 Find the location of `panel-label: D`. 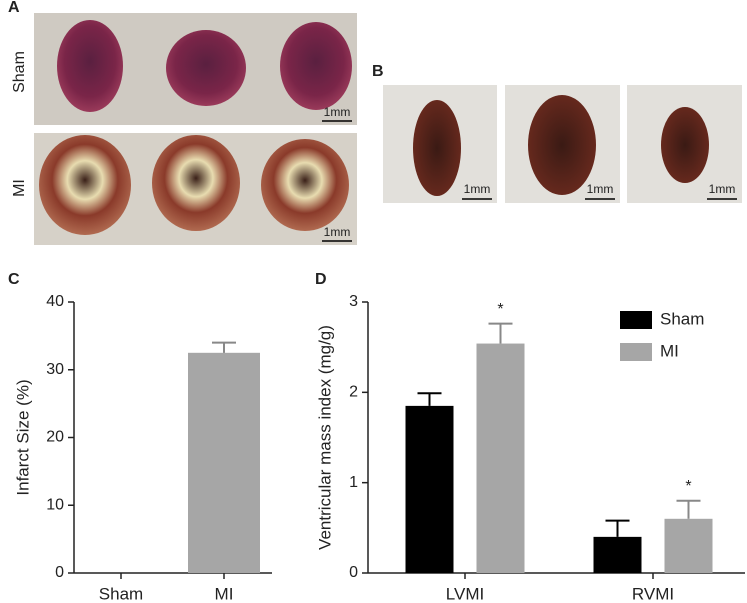

panel-label: D is located at coordinates (321, 279).